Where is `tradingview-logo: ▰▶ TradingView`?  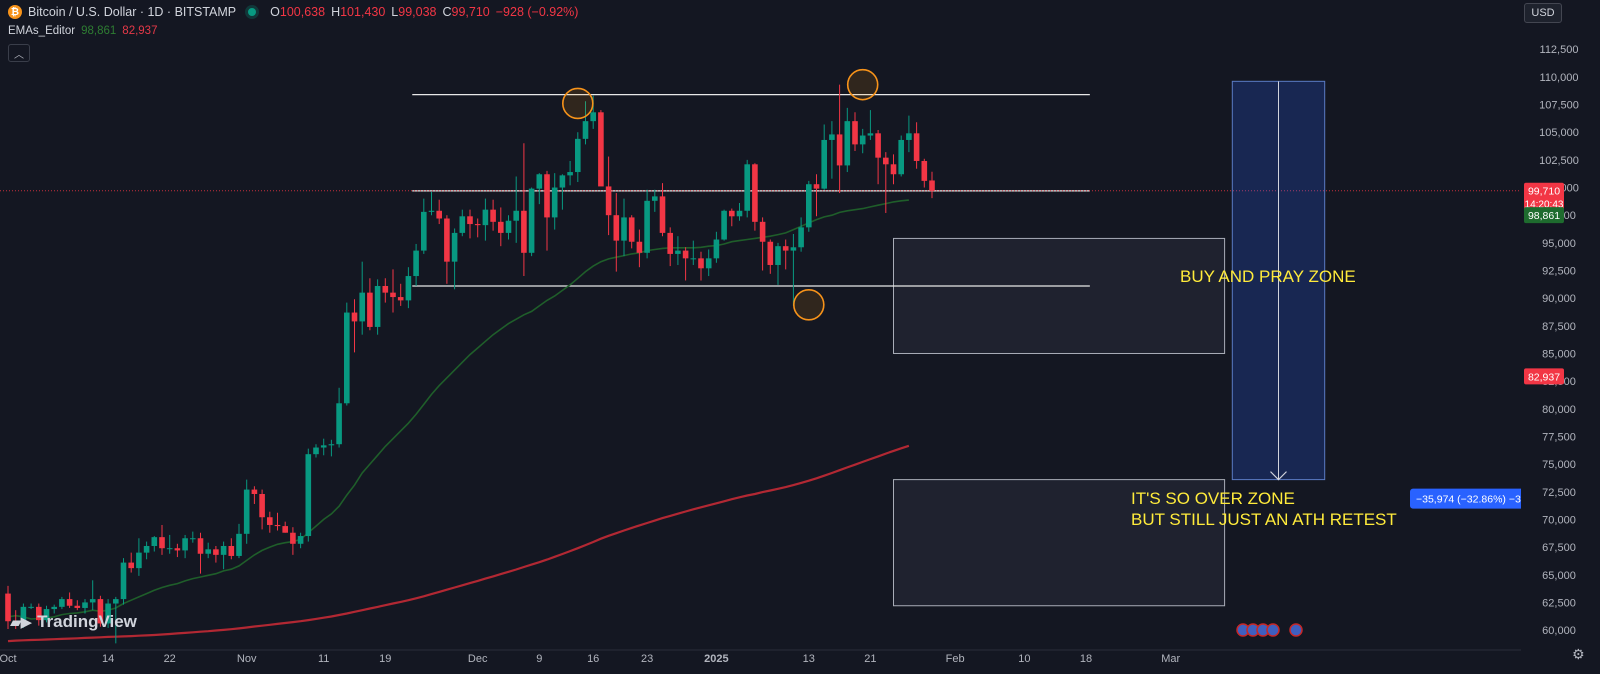
tradingview-logo: ▰▶ TradingView is located at coordinates (73, 622).